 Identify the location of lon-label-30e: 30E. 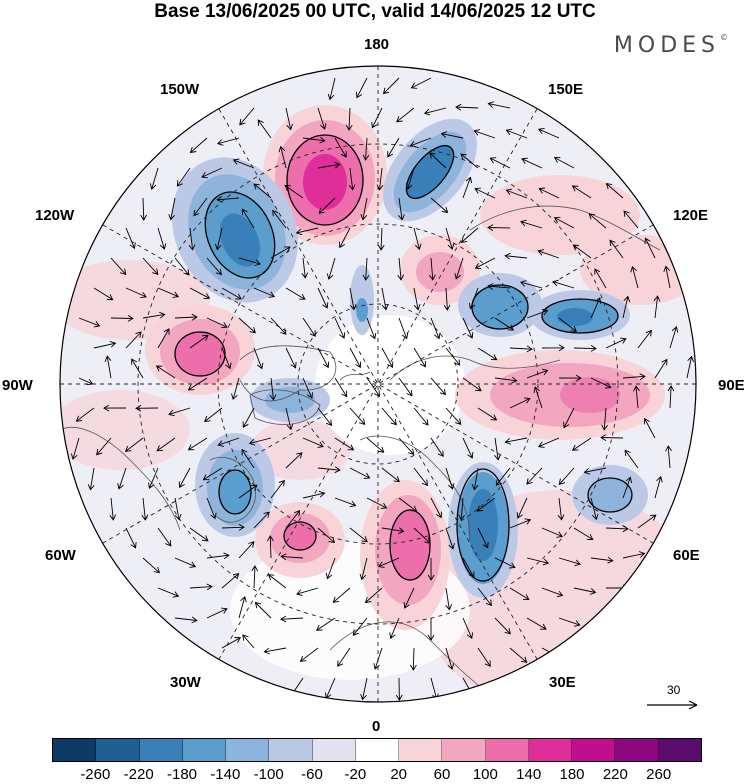
(562, 682).